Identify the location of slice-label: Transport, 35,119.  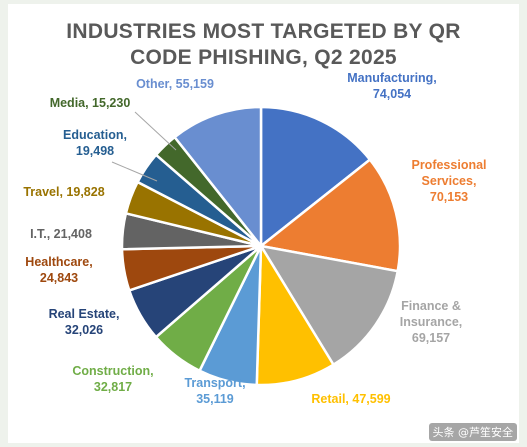
(214, 391).